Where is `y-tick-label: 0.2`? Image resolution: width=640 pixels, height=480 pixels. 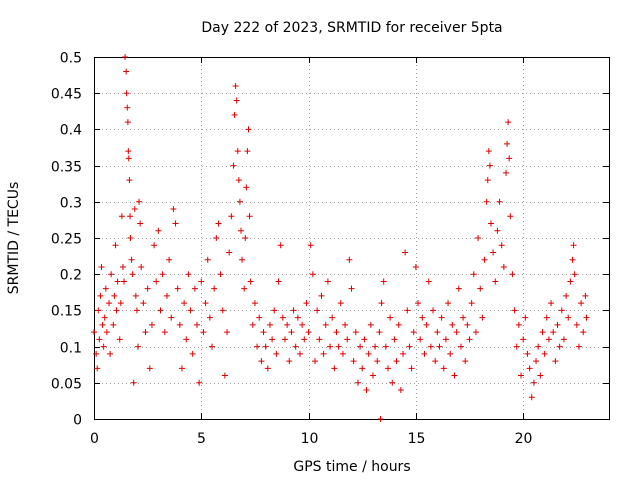
y-tick-label: 0.2 is located at coordinates (71, 276).